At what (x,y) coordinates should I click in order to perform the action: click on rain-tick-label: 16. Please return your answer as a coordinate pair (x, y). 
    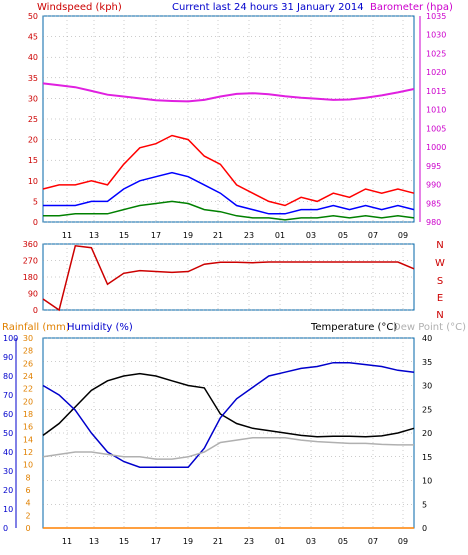
    Looking at the image, I should click on (28, 427).